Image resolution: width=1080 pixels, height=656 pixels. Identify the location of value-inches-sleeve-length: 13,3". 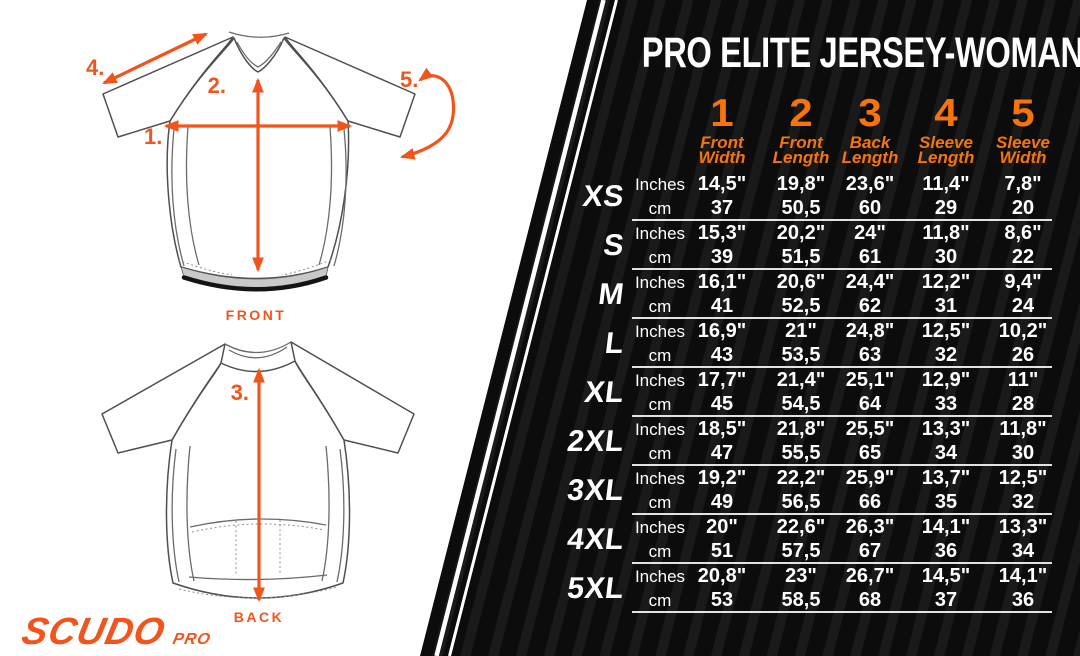
(946, 429).